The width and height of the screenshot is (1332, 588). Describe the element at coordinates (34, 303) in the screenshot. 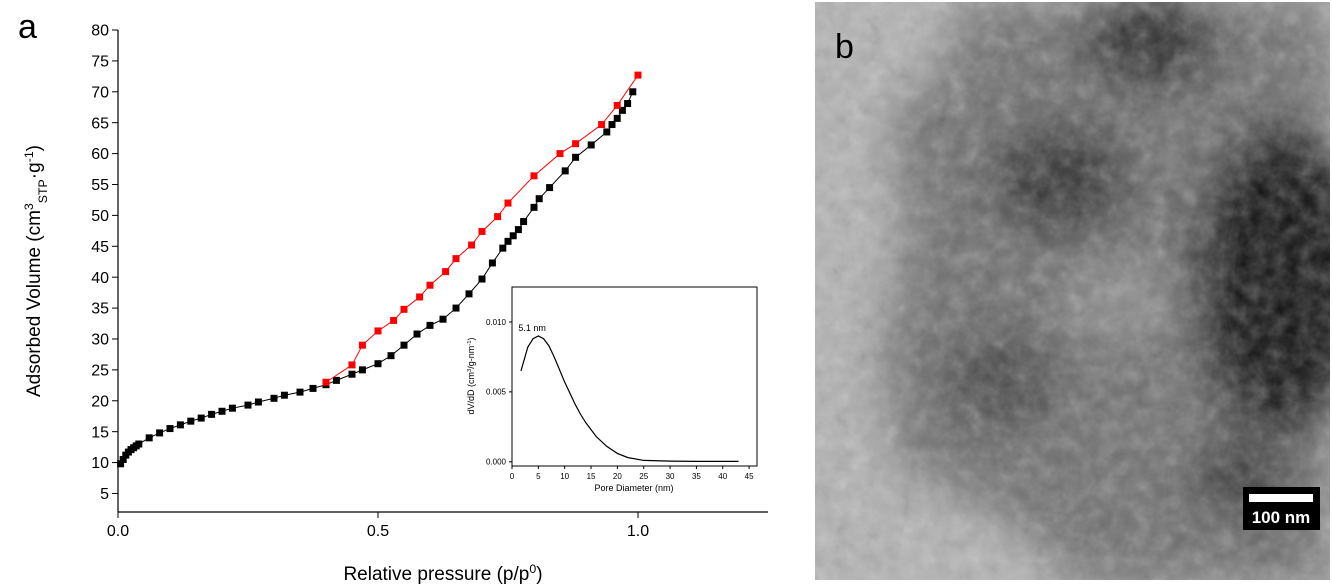

I see `label-part: Adsorbed Volume (cm` at that location.